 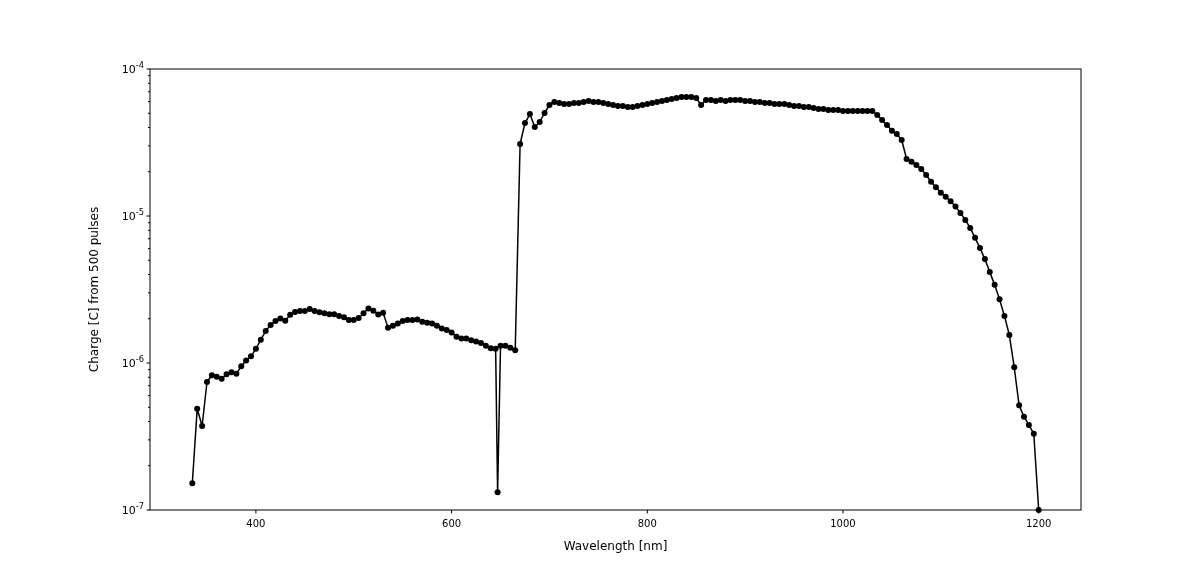 I want to click on x-axis-title: Wavelength [nm], so click(x=615, y=546).